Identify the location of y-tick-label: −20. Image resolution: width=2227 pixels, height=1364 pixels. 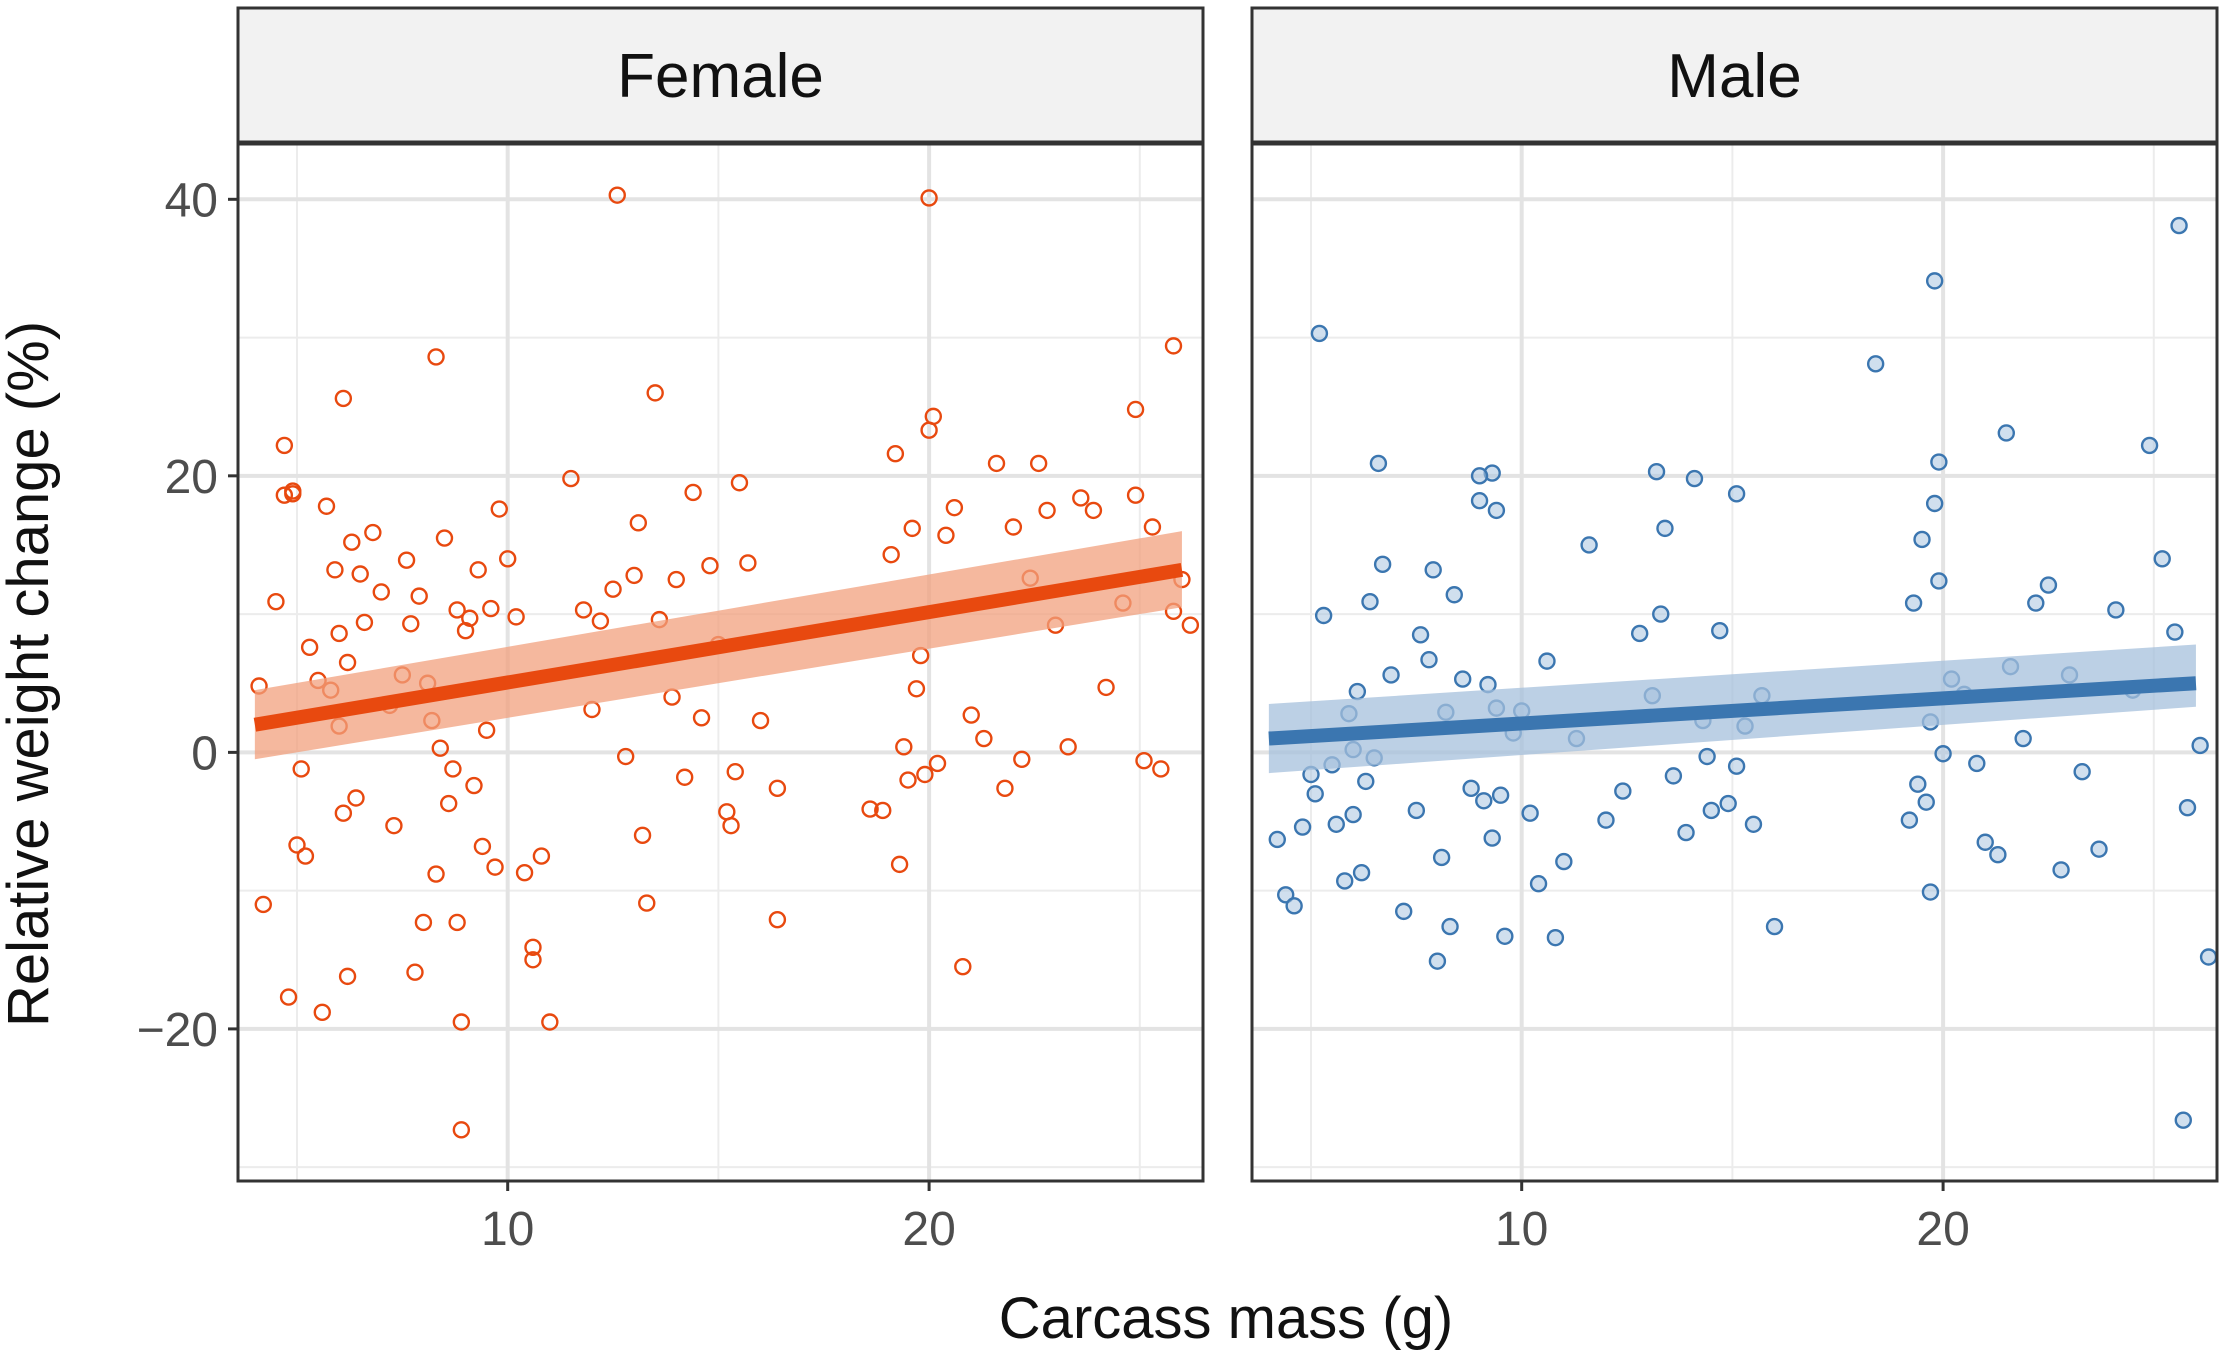
(177, 1030).